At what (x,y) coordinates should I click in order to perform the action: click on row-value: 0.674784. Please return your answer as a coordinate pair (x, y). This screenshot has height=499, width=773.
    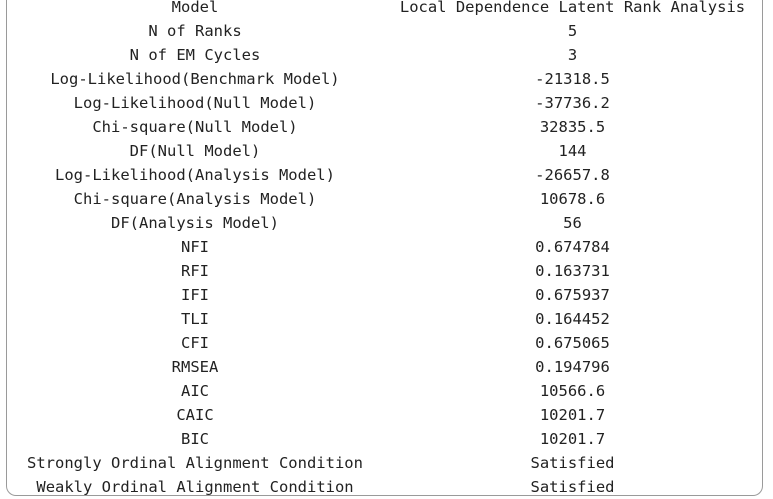
    Looking at the image, I should click on (572, 247).